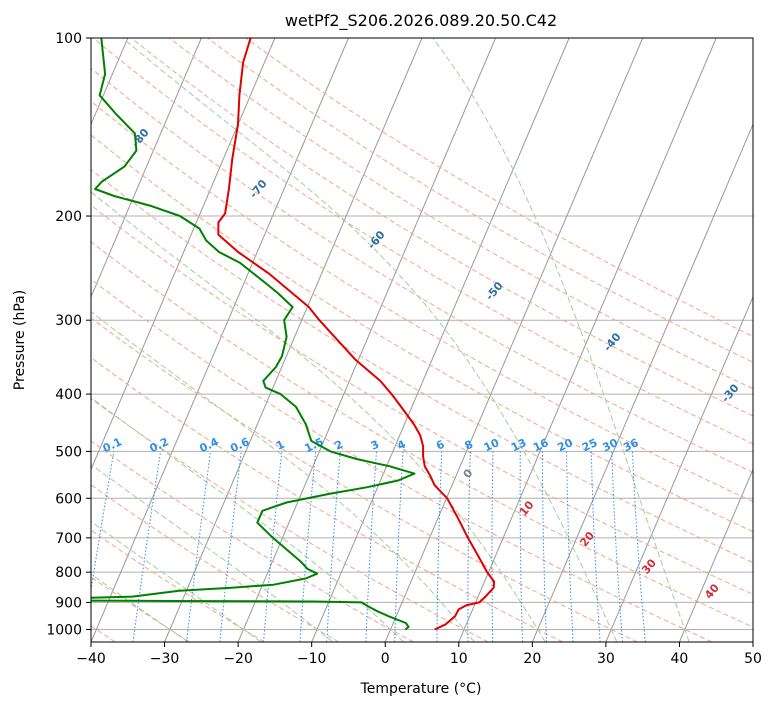 The image size is (775, 708). Describe the element at coordinates (20, 340) in the screenshot. I see `y-axis-label: Pressure (hPa)` at that location.